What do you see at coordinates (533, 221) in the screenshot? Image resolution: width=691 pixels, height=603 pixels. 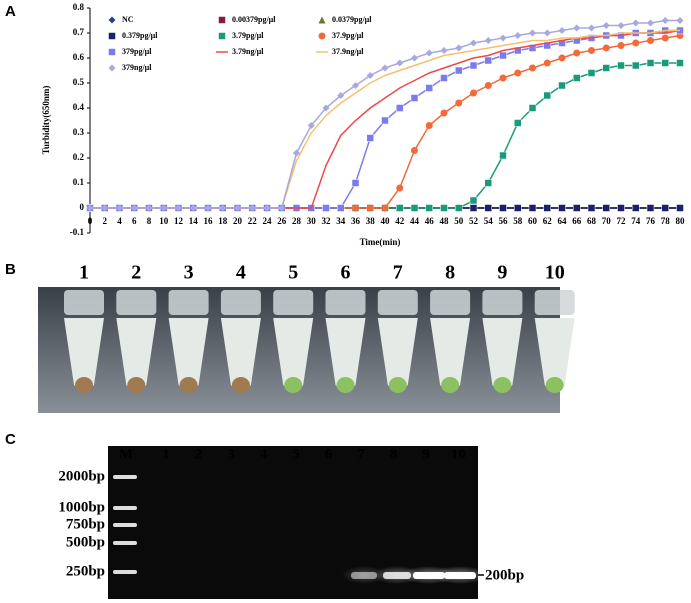 I see `x-tick-label: 60` at bounding box center [533, 221].